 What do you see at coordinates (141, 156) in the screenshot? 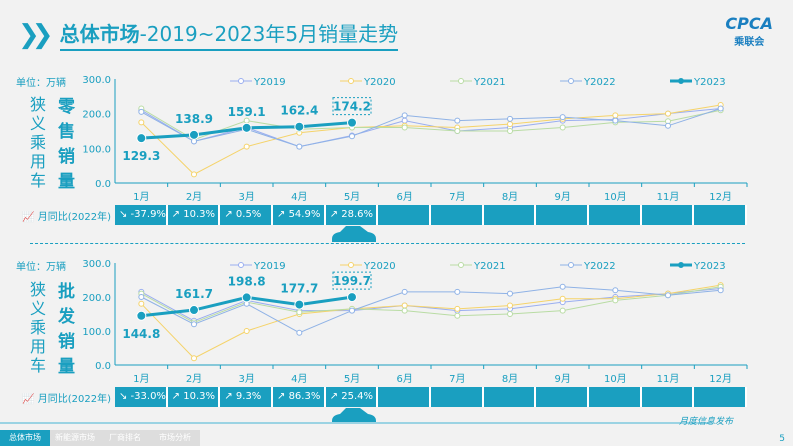
I see `data-label: 129.3` at bounding box center [141, 156].